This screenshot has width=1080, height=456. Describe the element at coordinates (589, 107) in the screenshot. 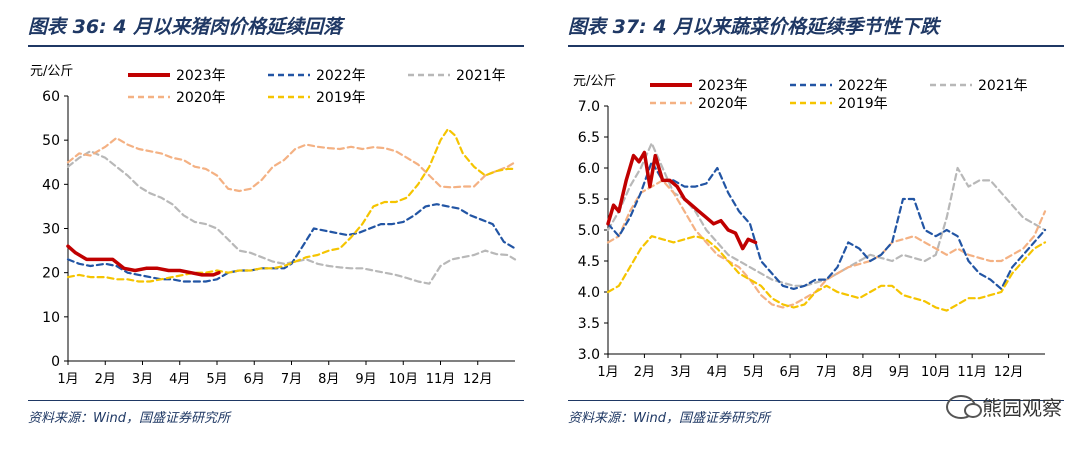

I see `y-tick-label: 7.0` at that location.